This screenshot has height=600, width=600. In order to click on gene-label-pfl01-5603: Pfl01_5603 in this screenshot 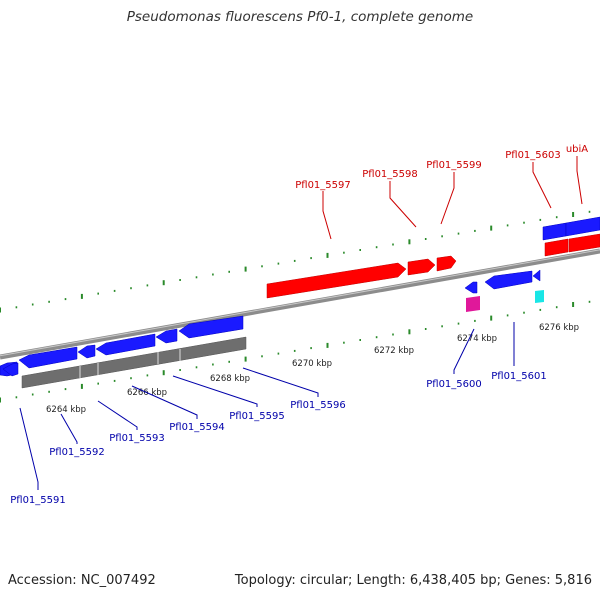, I will do `click(533, 155)`.